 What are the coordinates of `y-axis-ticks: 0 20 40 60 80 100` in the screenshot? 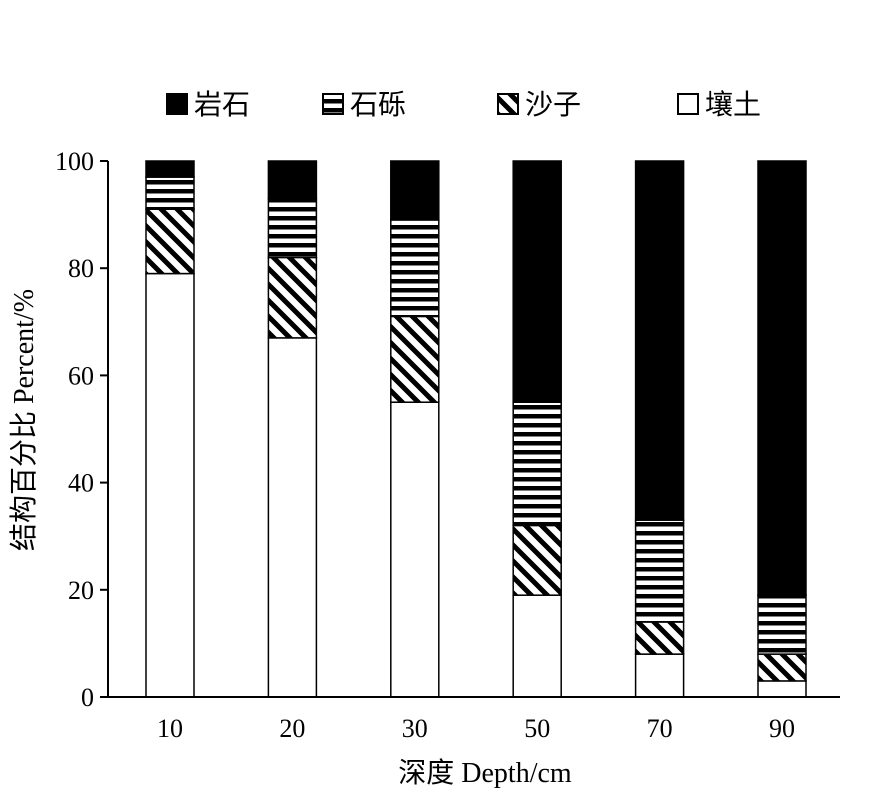 It's located at (81, 429).